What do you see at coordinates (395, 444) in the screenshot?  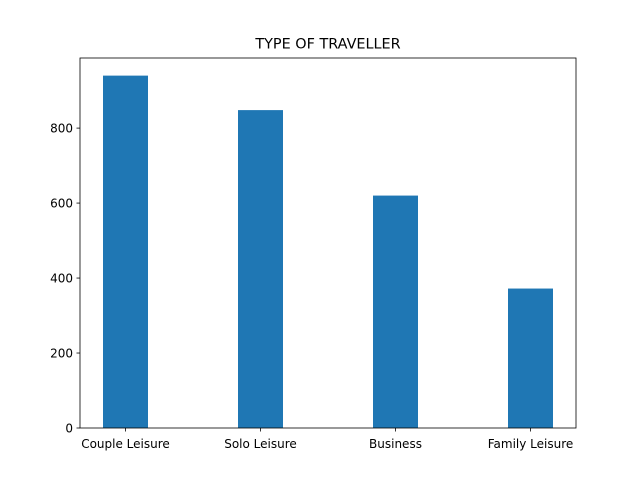 I see `x-tick-label: Business` at bounding box center [395, 444].